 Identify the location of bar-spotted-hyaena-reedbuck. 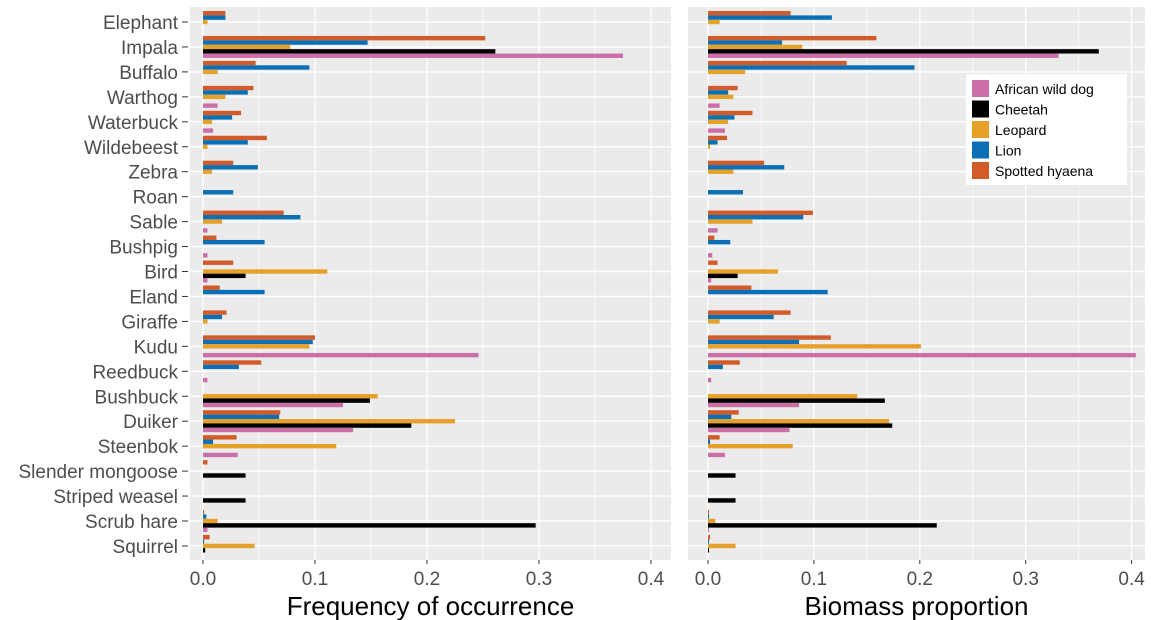
(232, 362).